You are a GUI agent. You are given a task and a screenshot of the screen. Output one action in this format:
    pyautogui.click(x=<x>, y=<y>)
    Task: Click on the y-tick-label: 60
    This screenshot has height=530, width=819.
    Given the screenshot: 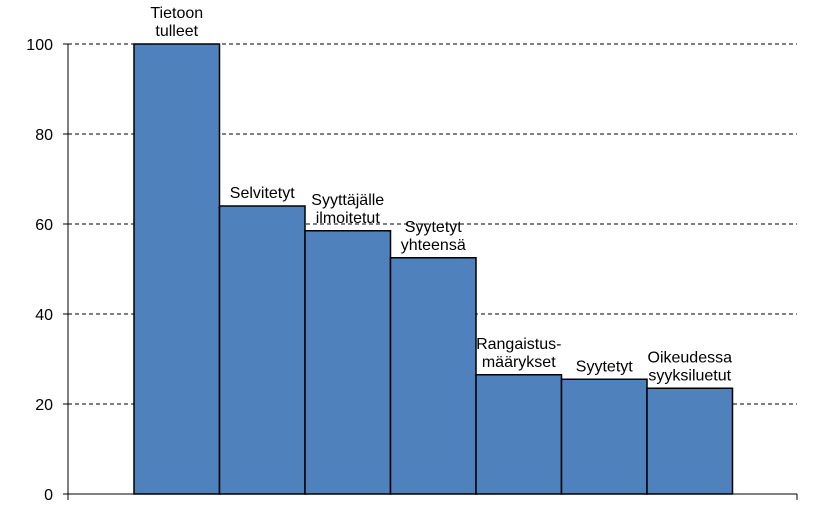 What is the action you would take?
    pyautogui.click(x=44, y=225)
    